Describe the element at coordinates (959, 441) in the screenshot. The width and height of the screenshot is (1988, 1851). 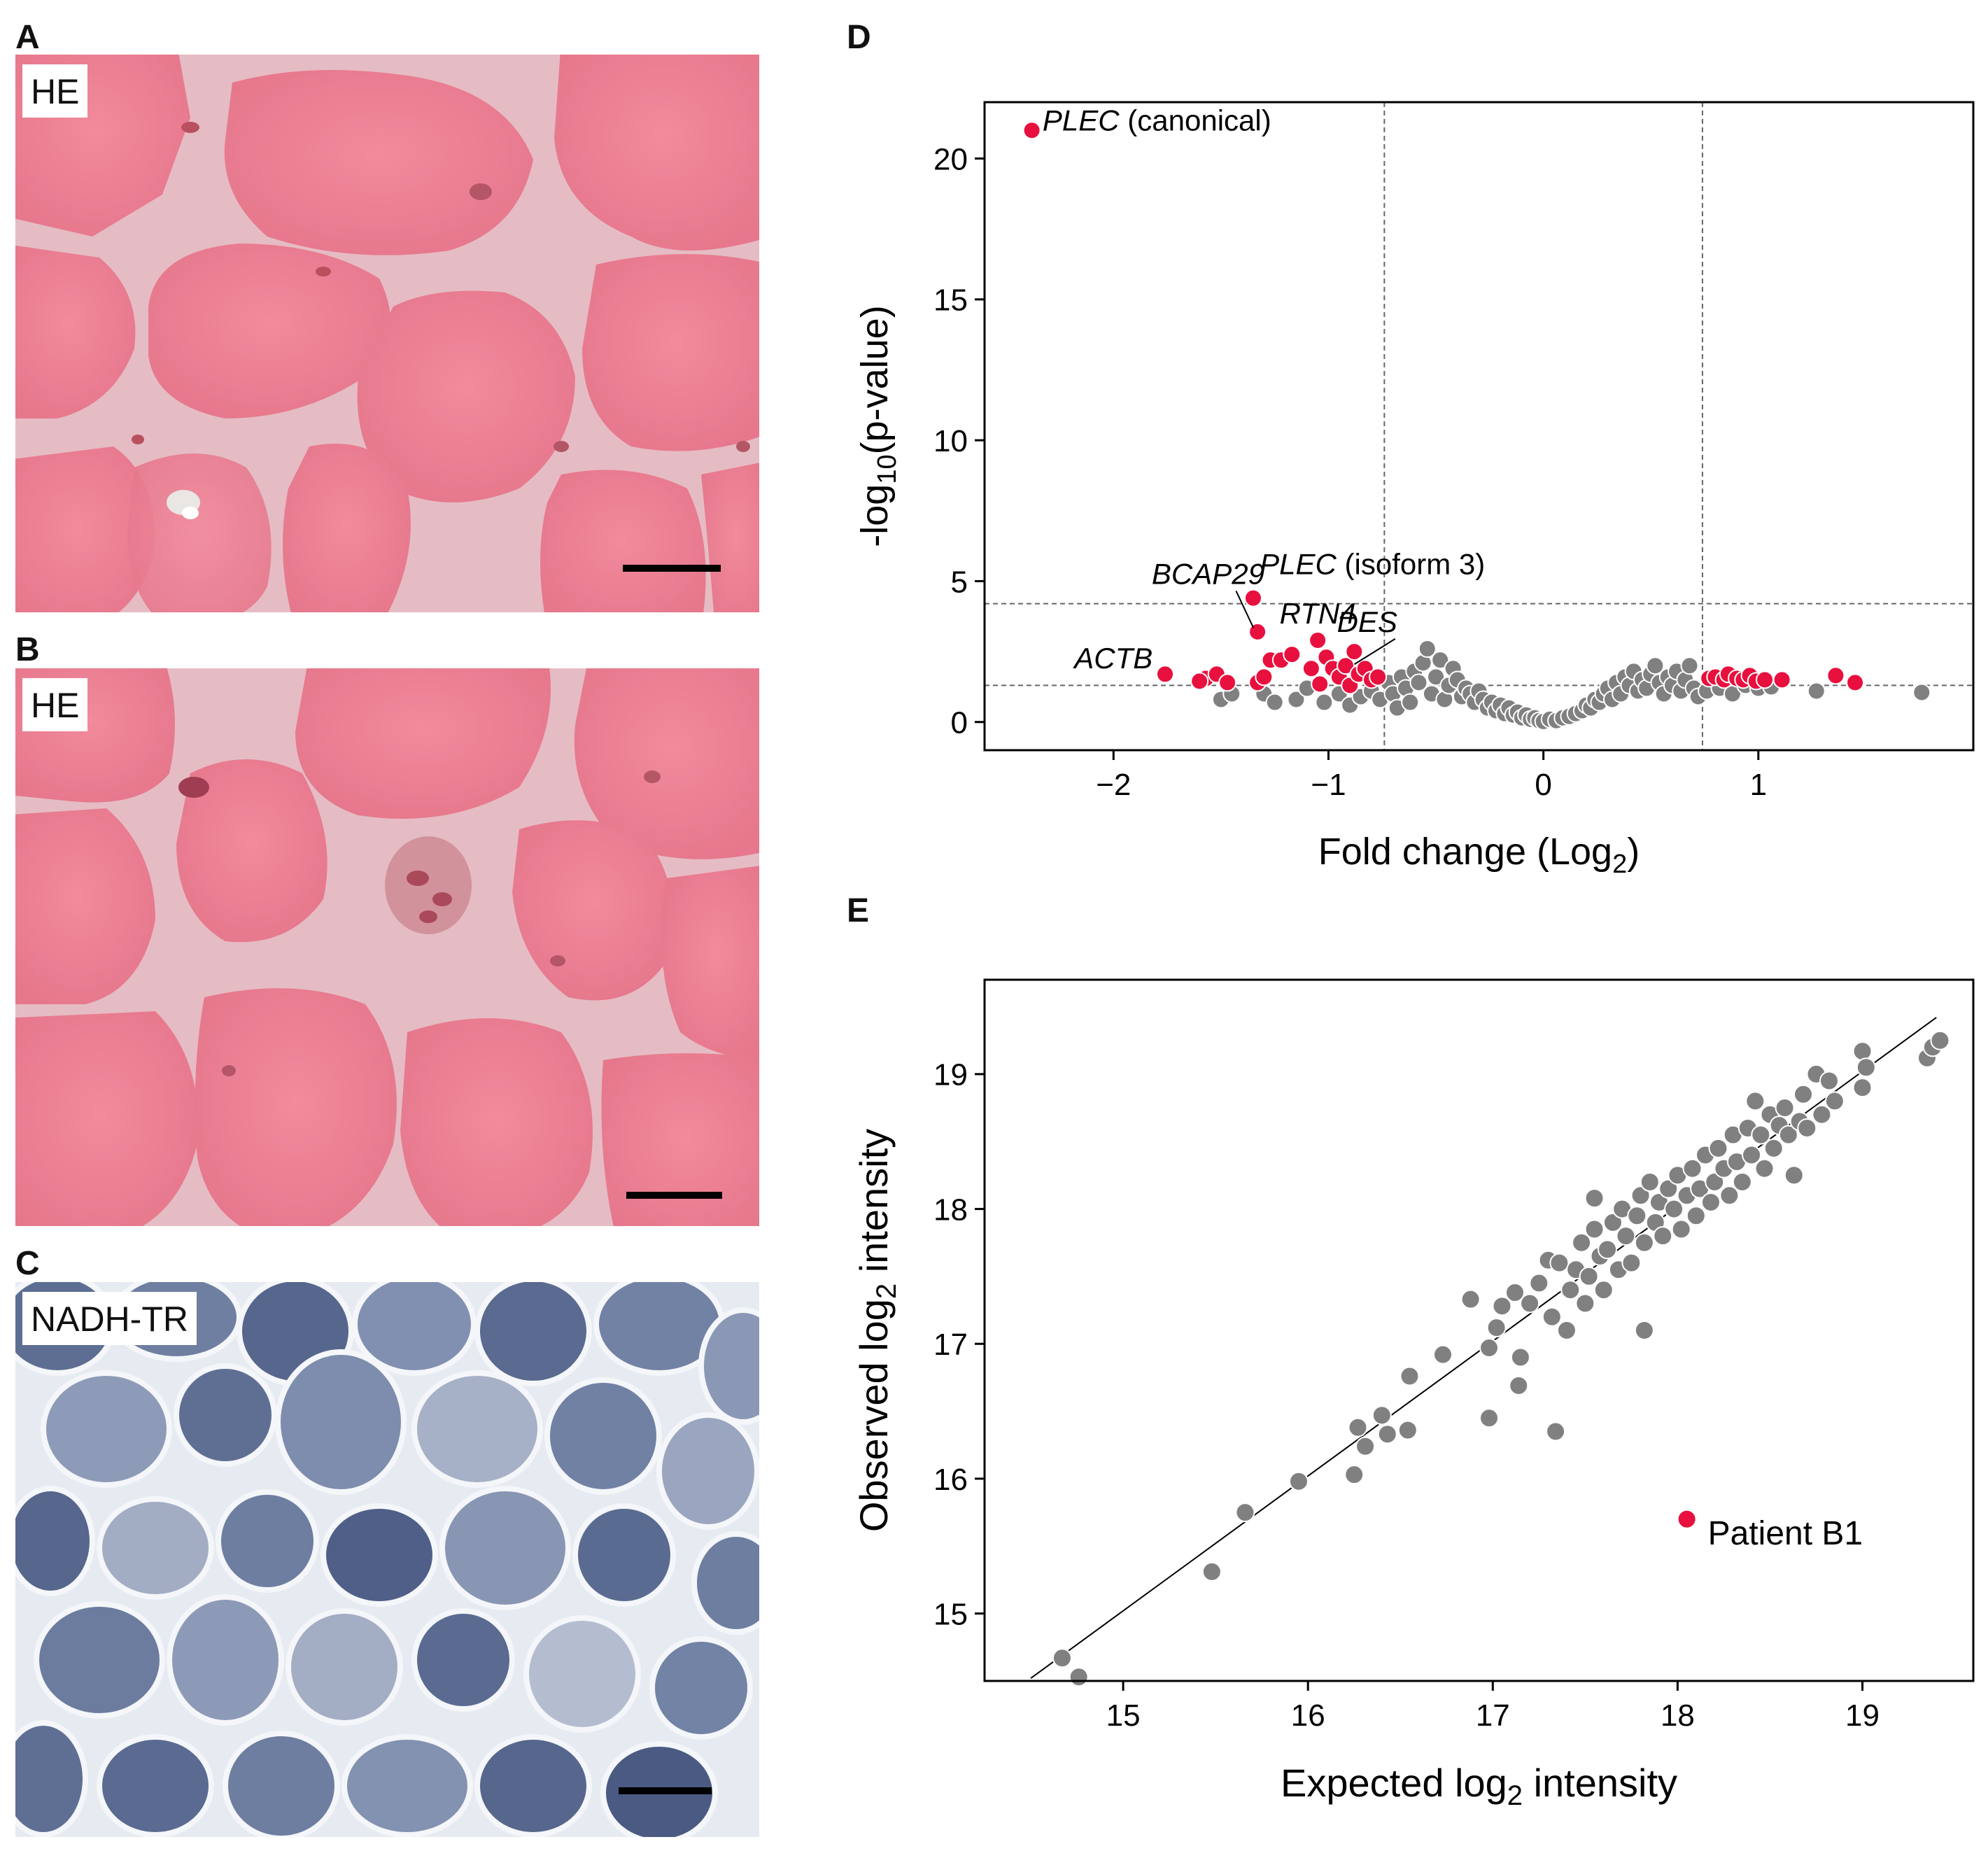
I see `volcano-y-ticks: 0 5 10 15 20` at that location.